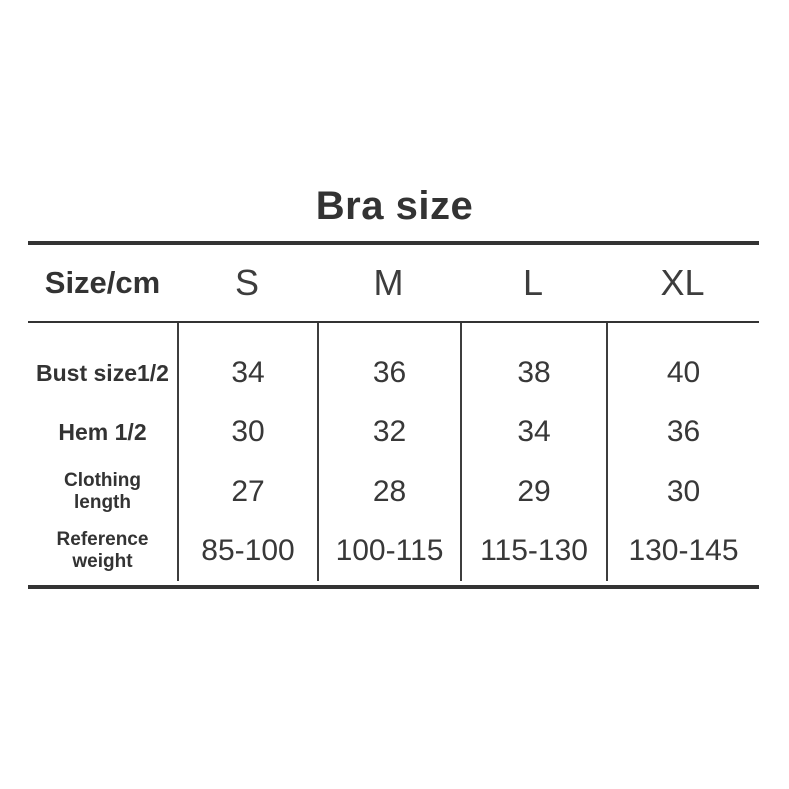  What do you see at coordinates (388, 282) in the screenshot?
I see `header-size-m: M` at bounding box center [388, 282].